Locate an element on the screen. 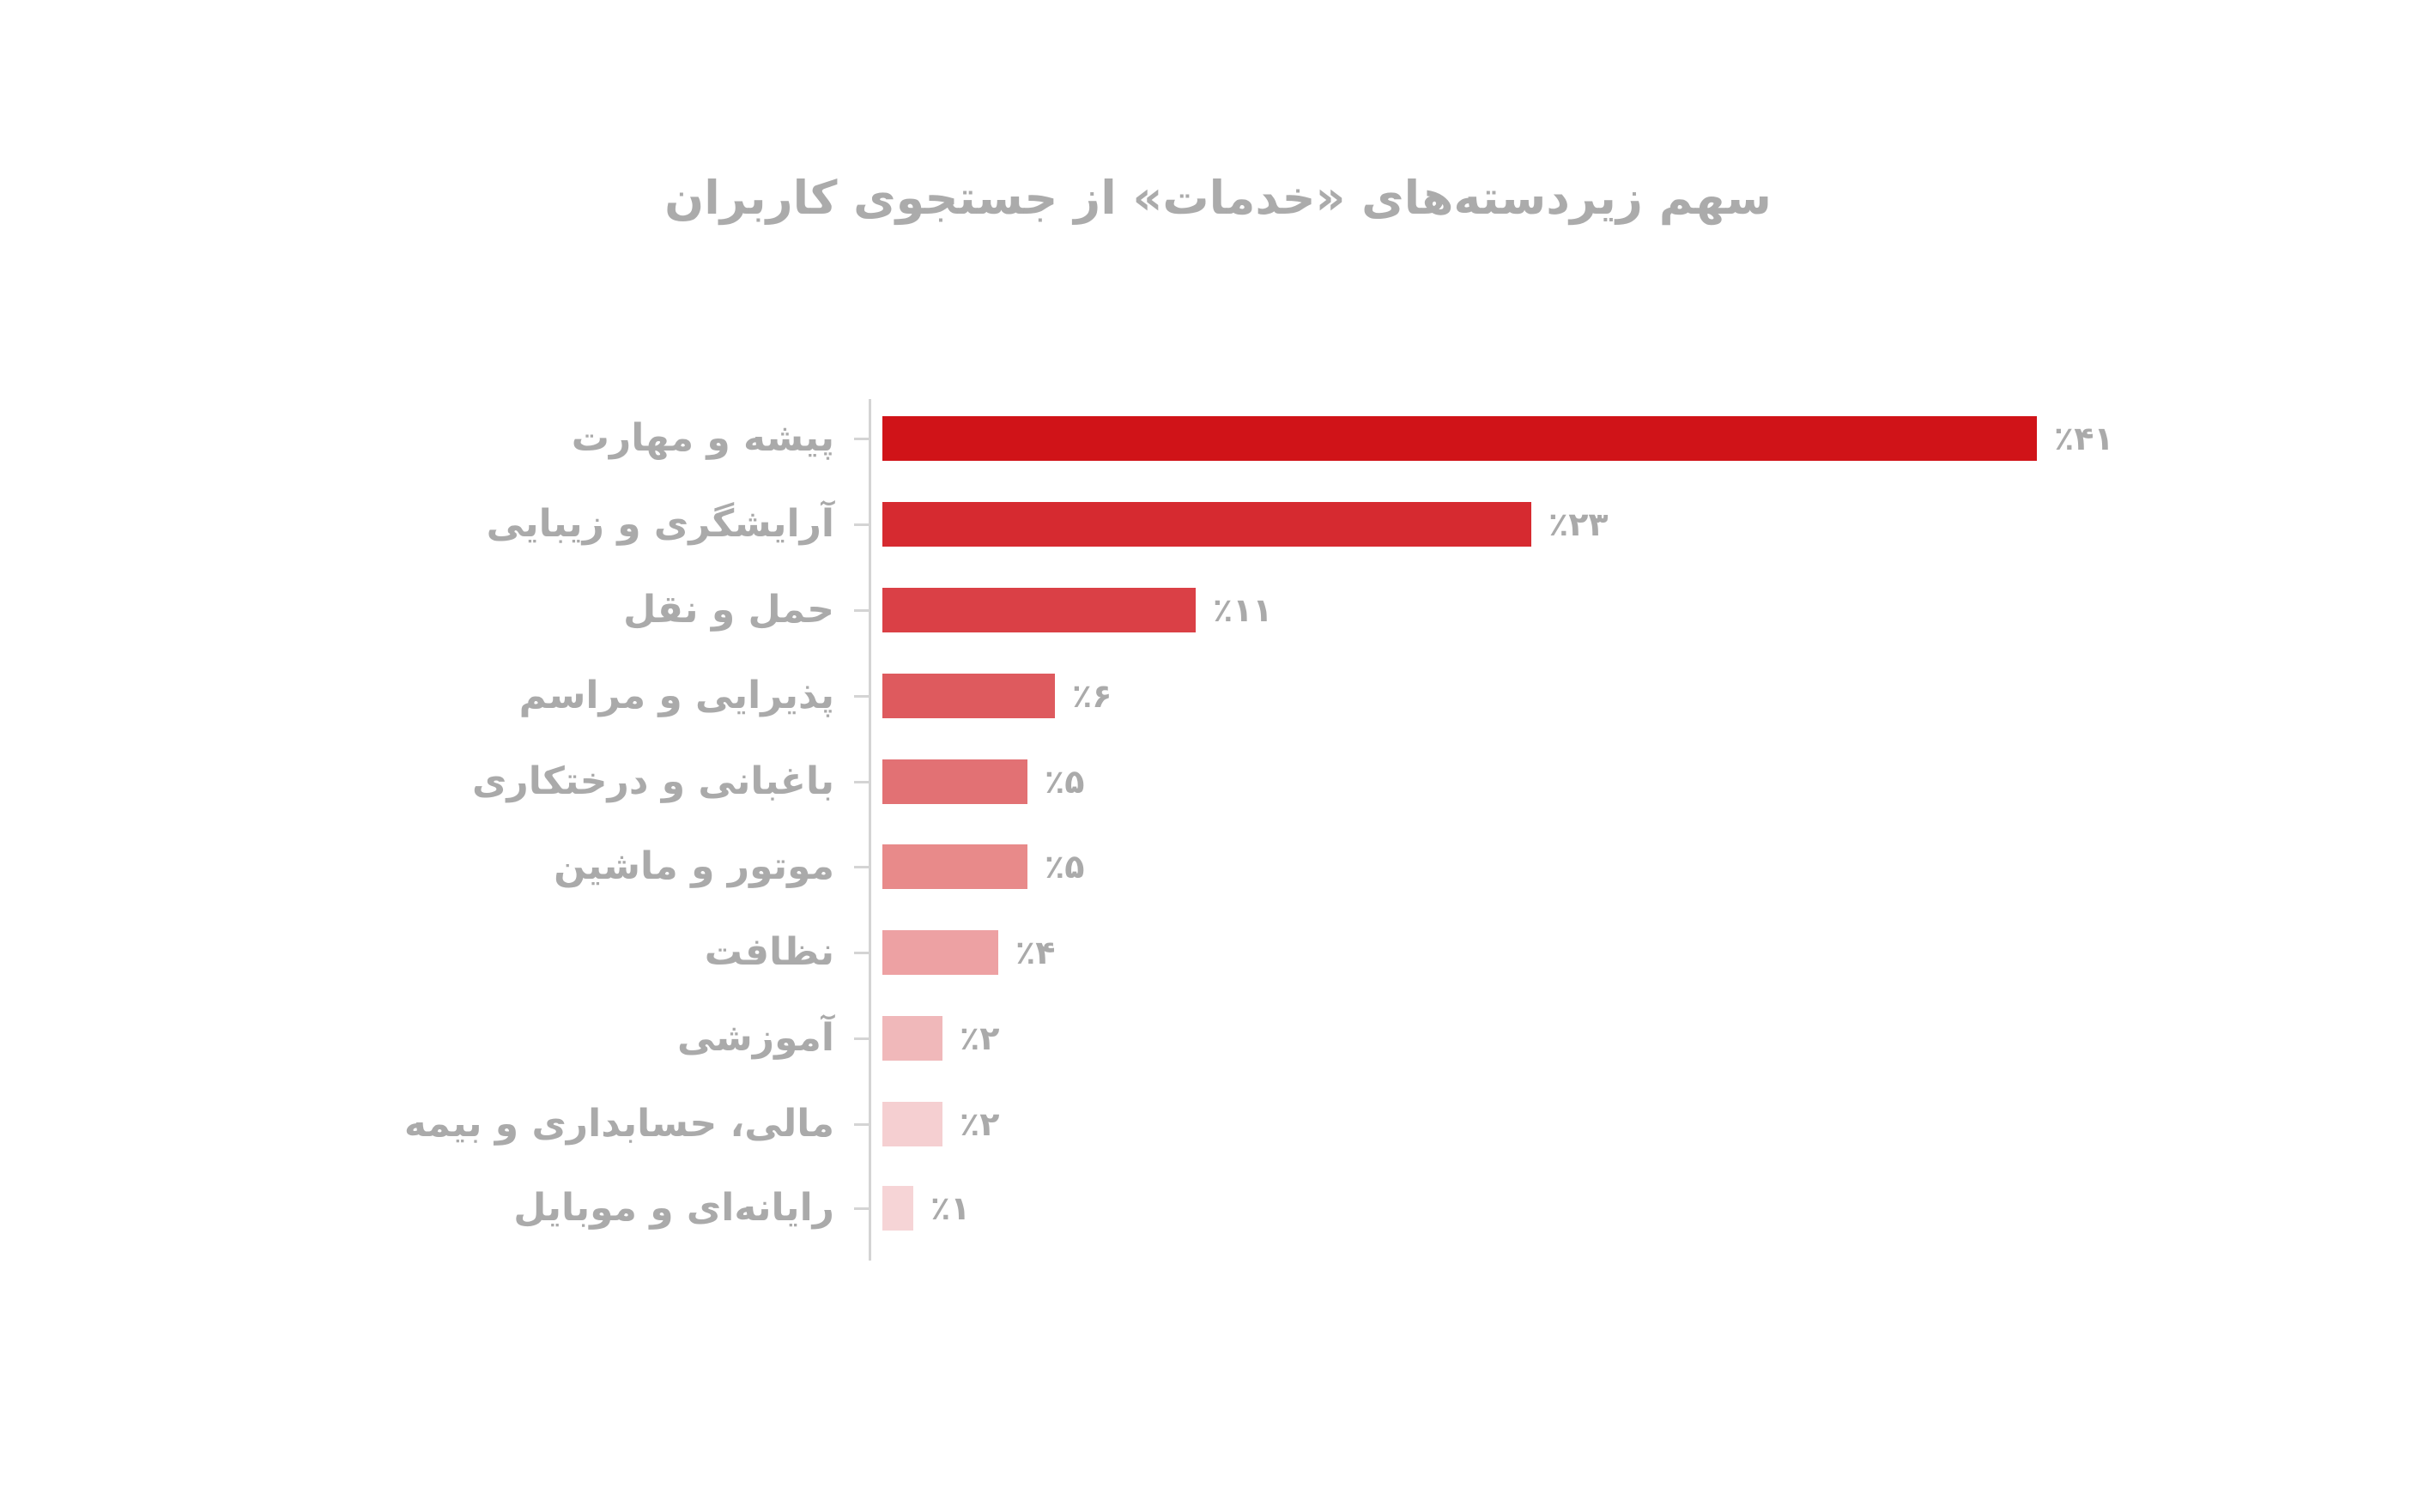 Image resolution: width=2436 pixels, height=1512 pixels. bar-row: آموزشی ٪۲ is located at coordinates (1218, 1038).